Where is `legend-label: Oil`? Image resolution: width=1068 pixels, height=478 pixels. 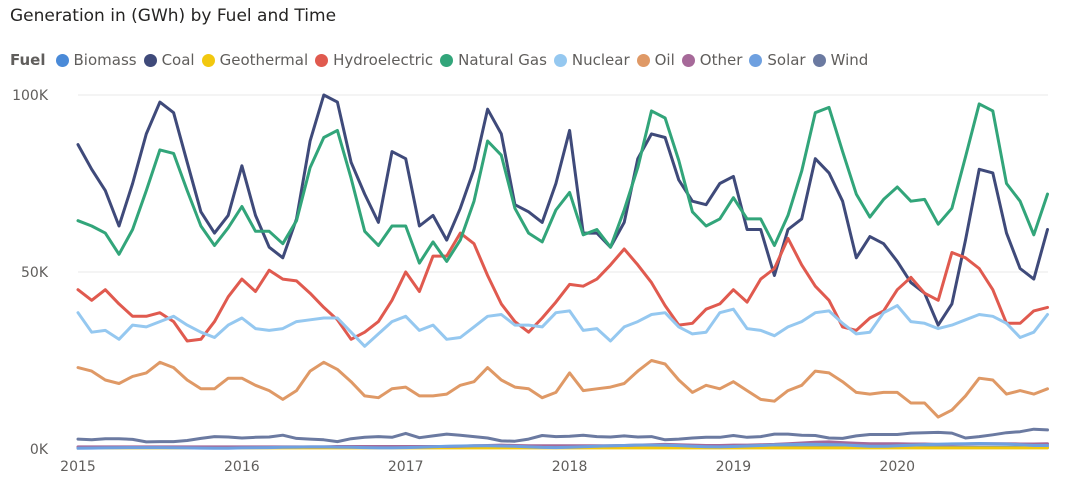 legend-label: Oil is located at coordinates (664, 60).